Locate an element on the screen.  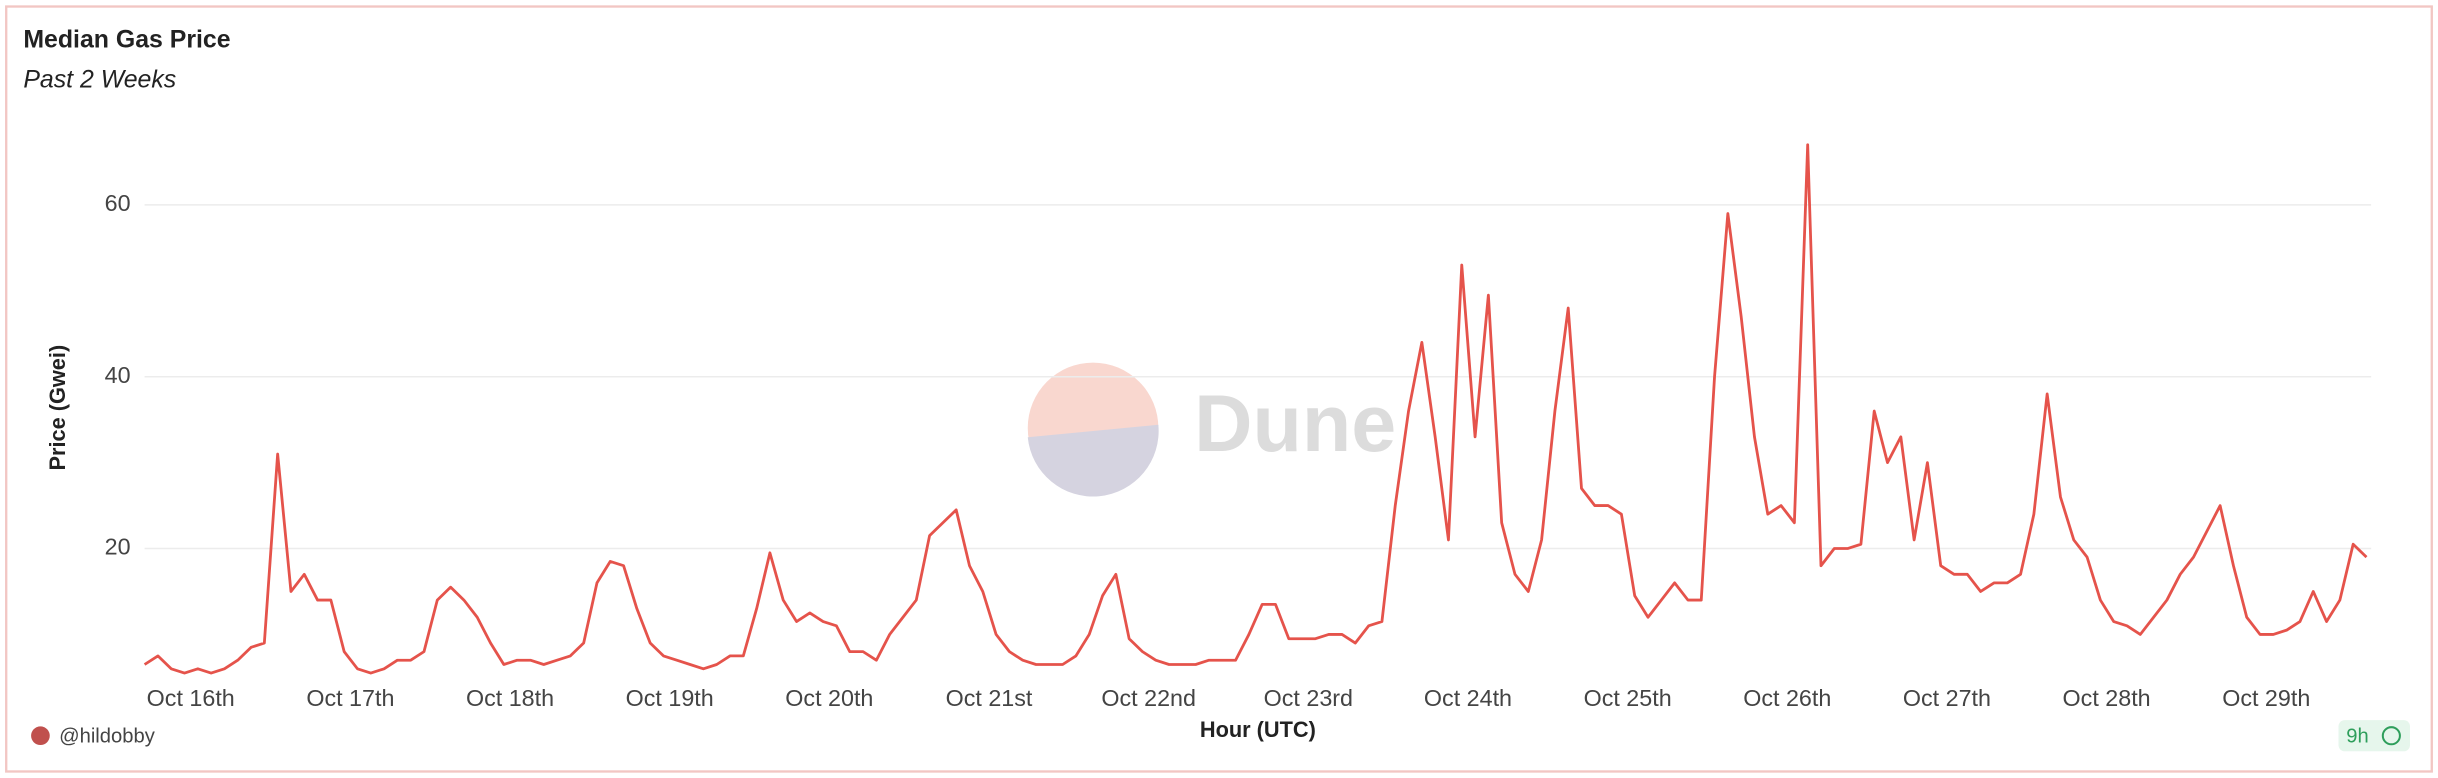
watermark: Dune is located at coordinates (1295, 424).